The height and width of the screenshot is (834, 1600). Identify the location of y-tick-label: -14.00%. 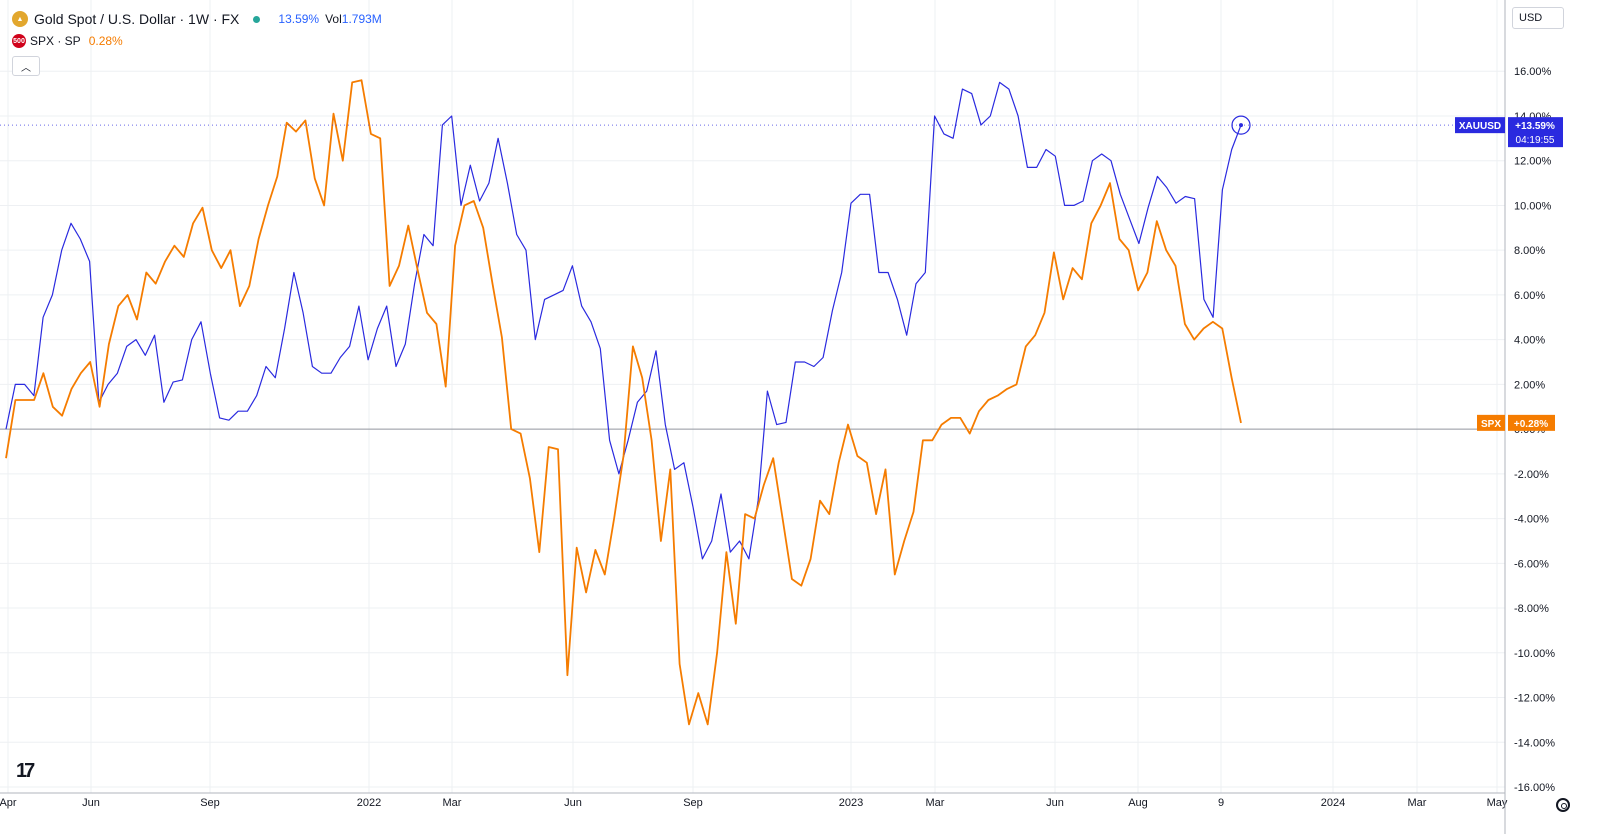
(1534, 743).